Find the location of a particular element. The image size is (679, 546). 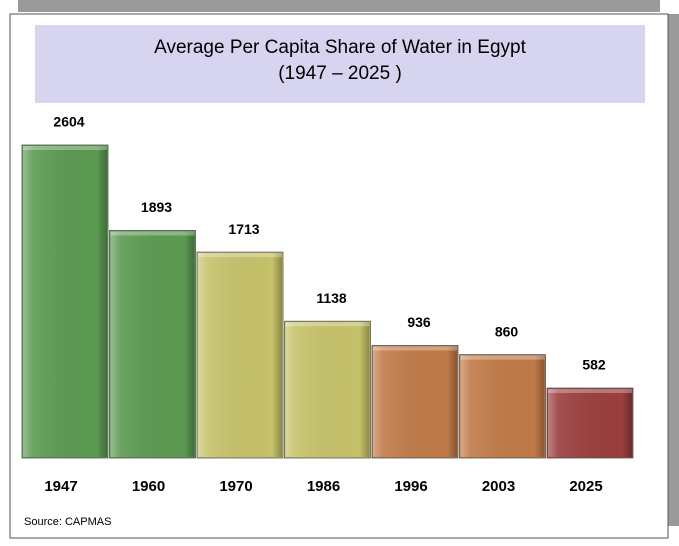

frame-top is located at coordinates (339, 6).